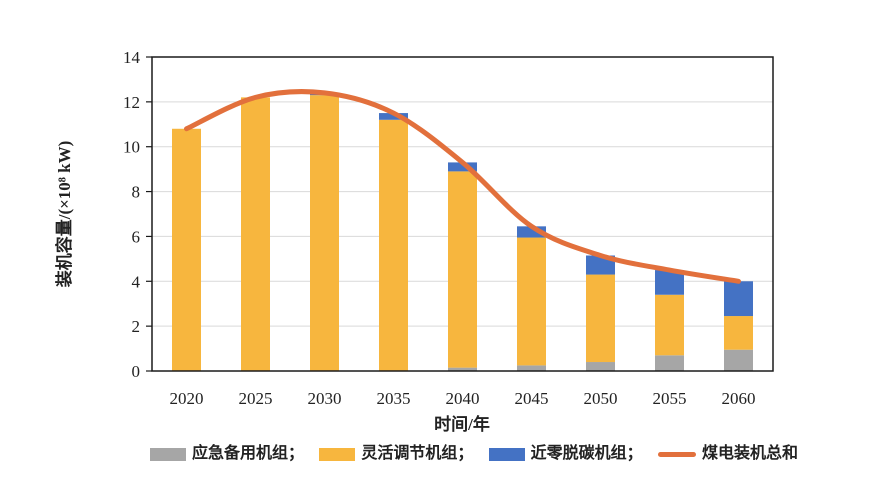 This screenshot has height=501, width=879. What do you see at coordinates (131, 102) in the screenshot?
I see `y-tick-label: 12` at bounding box center [131, 102].